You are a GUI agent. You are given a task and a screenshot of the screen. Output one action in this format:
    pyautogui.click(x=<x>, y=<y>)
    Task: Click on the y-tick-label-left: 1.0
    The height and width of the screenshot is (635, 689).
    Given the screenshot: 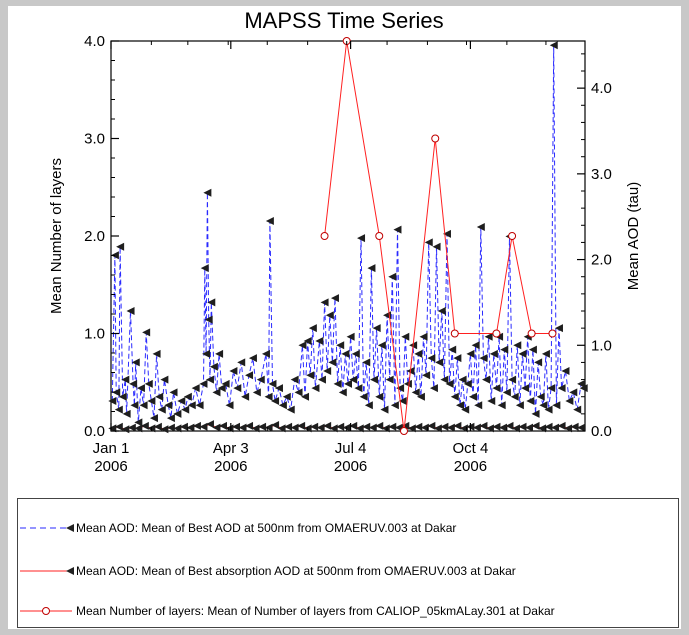 What is the action you would take?
    pyautogui.click(x=94, y=334)
    